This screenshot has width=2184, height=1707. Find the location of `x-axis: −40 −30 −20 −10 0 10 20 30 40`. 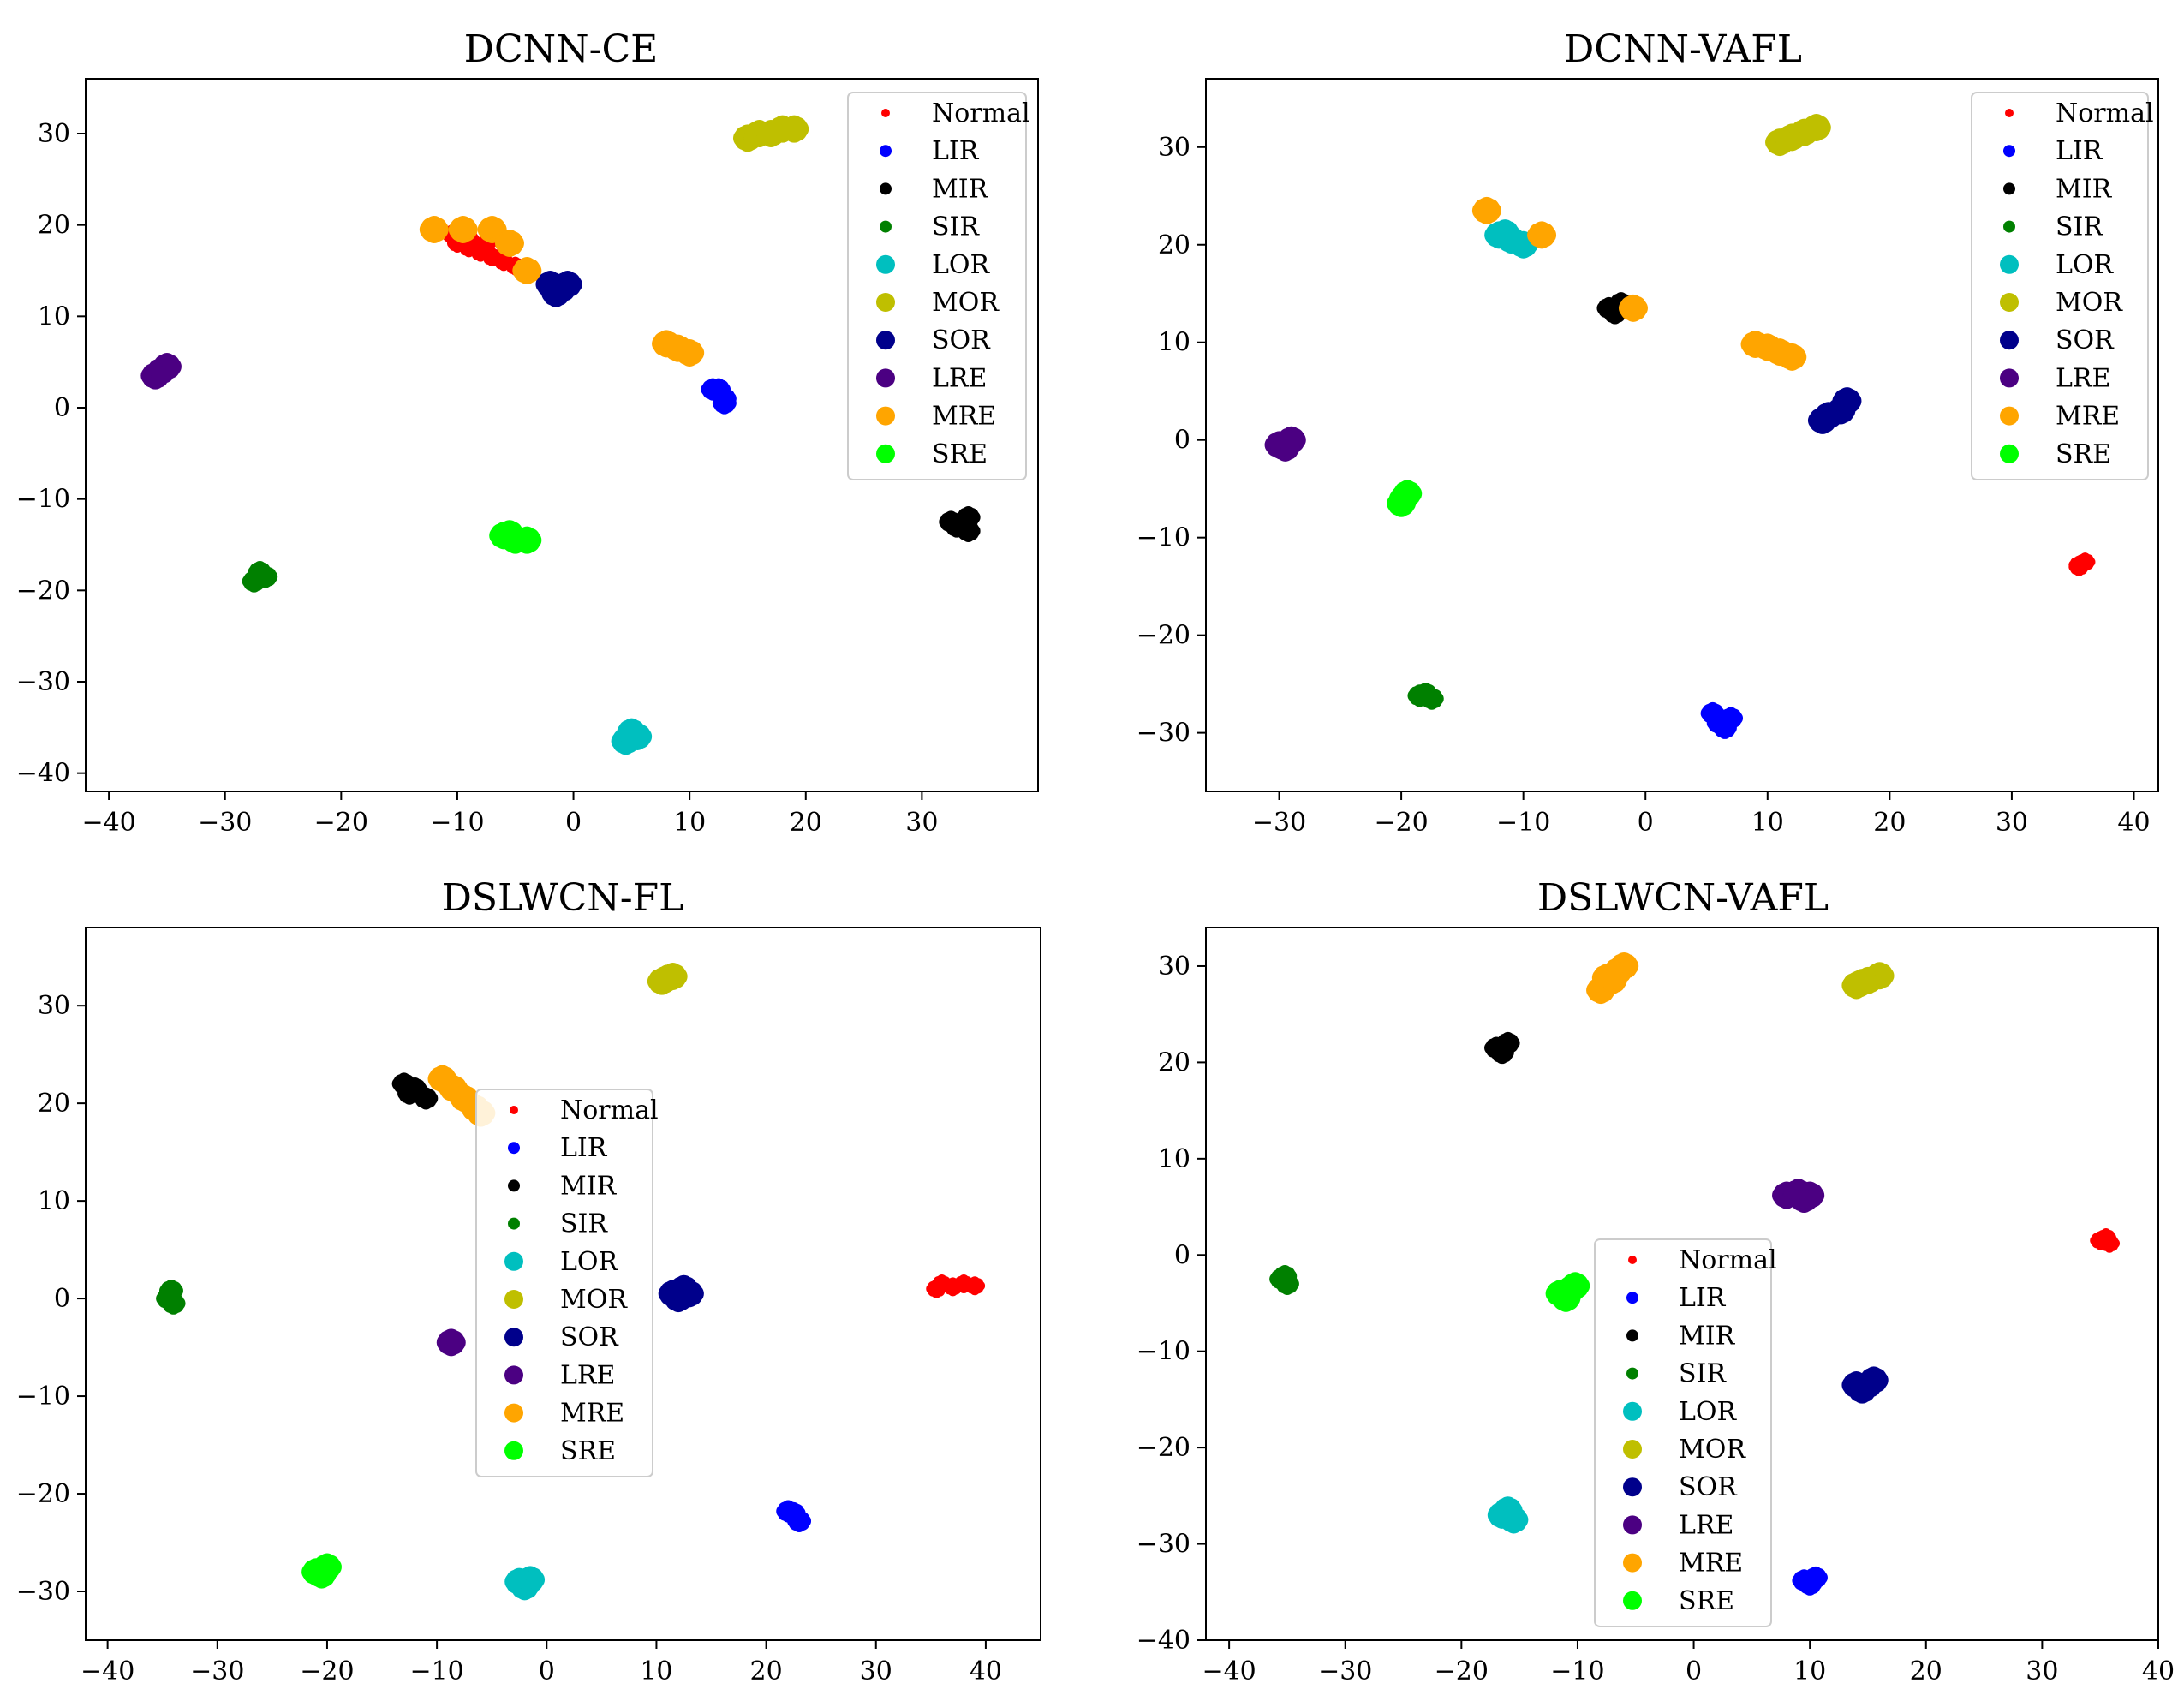

x-axis: −40 −30 −20 −10 0 10 20 30 40 is located at coordinates (1688, 1663).